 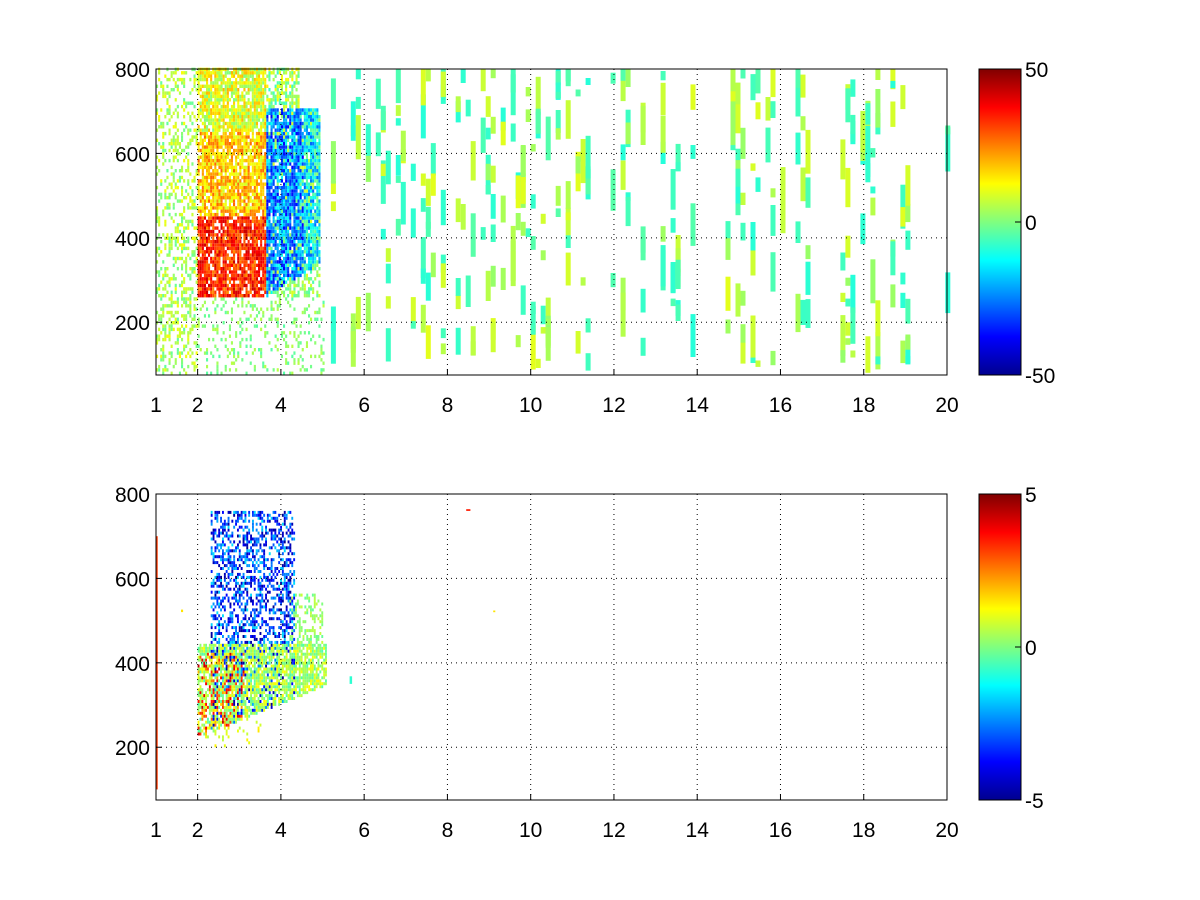 What do you see at coordinates (132, 323) in the screenshot?
I see `y-tick-label: 200` at bounding box center [132, 323].